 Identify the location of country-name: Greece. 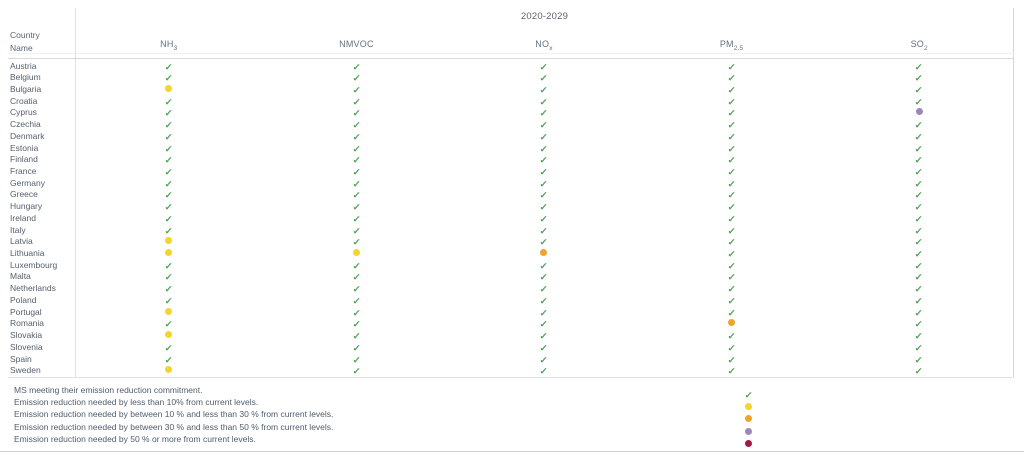
(24, 194).